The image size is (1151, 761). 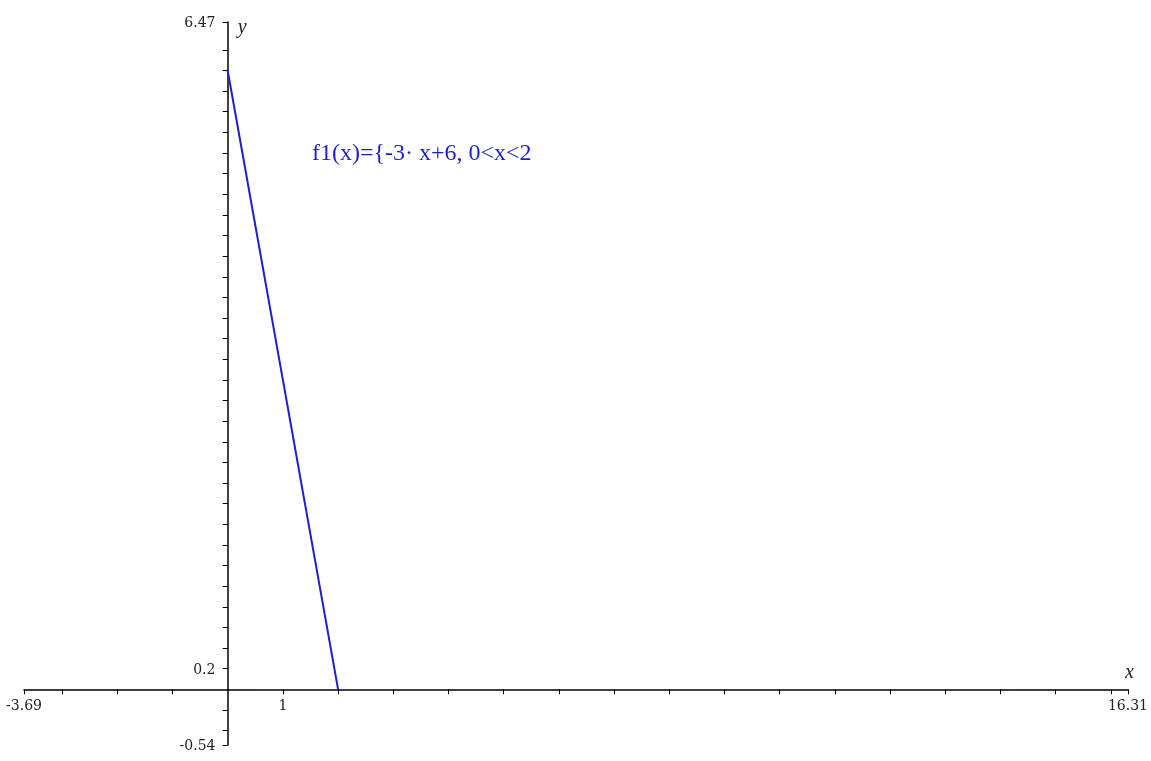 What do you see at coordinates (422, 152) in the screenshot?
I see `annotation: f1(x)={-3· x+6, 0<x<2` at bounding box center [422, 152].